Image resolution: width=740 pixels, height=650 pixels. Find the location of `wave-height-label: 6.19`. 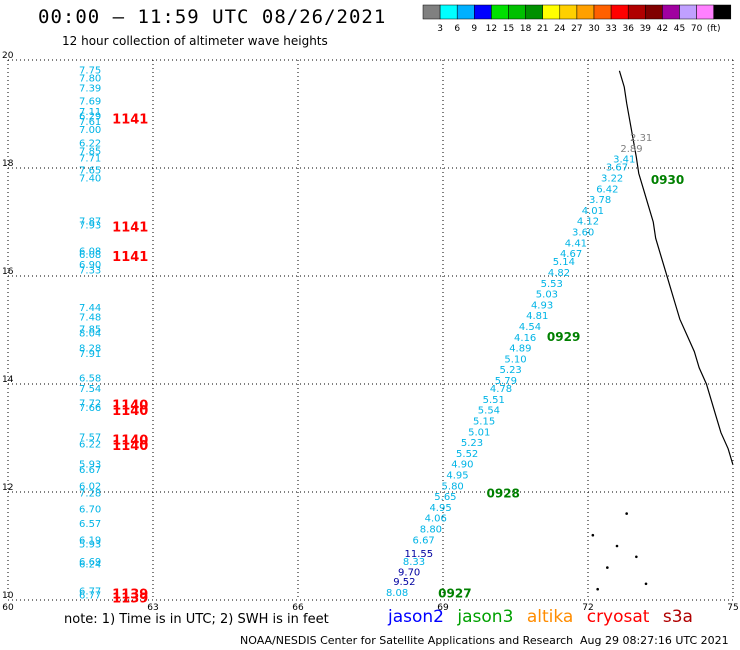

wave-height-label: 6.19 is located at coordinates (90, 540).